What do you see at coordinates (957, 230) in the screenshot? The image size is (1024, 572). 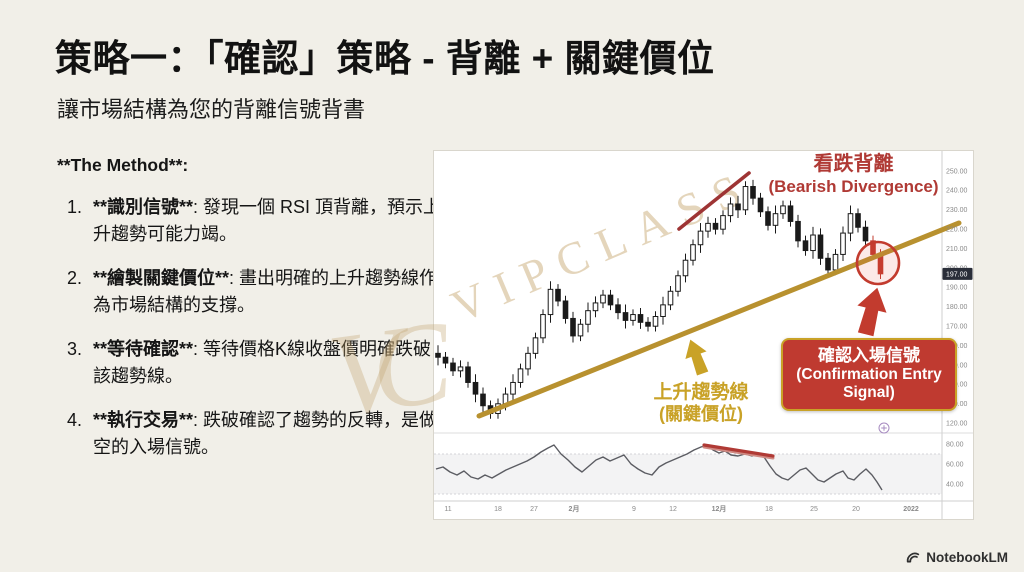 I see `price-axis-label: 220.00` at bounding box center [957, 230].